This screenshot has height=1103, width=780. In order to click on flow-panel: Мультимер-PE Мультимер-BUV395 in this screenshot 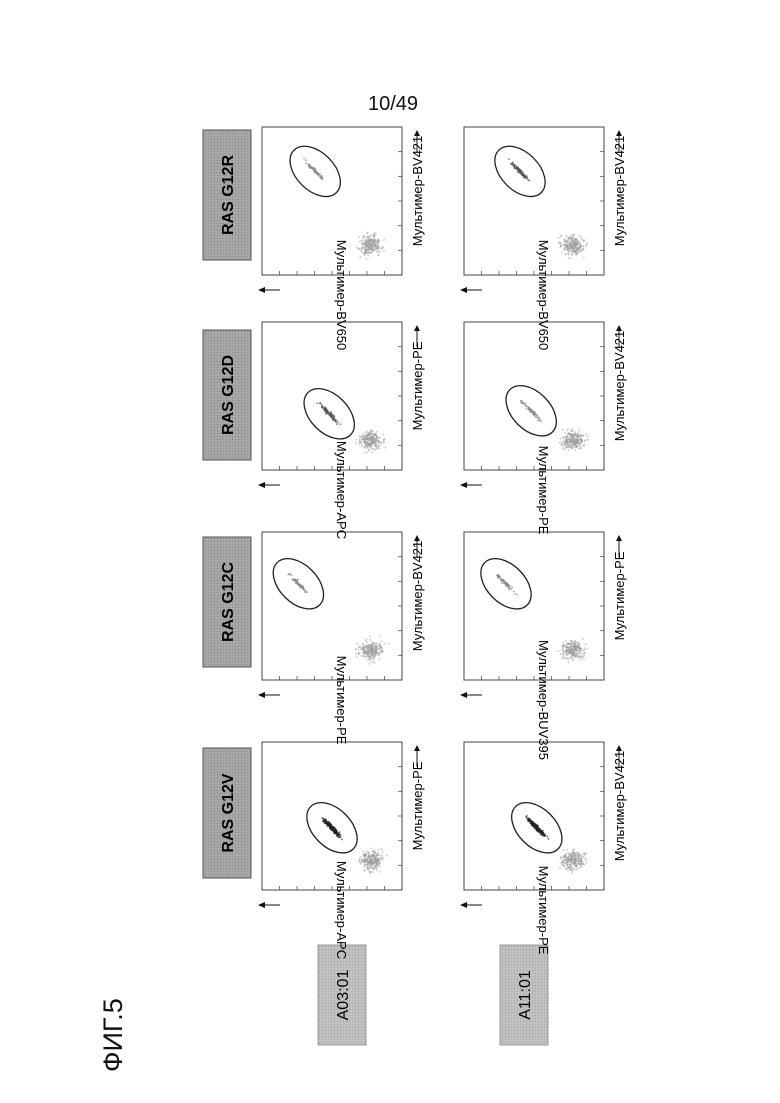, I will do `click(543, 646)`.